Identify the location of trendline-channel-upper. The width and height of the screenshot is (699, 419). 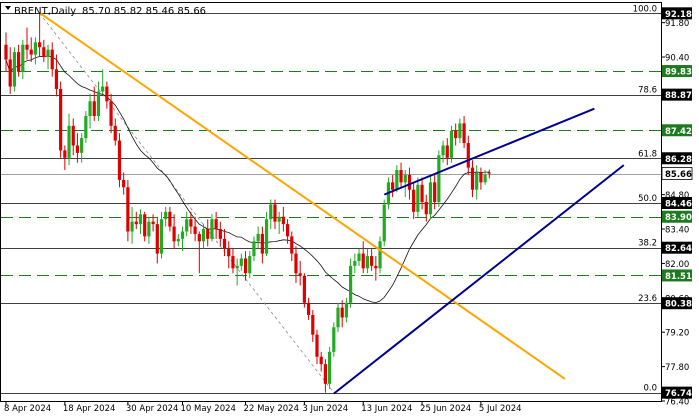
(489, 151).